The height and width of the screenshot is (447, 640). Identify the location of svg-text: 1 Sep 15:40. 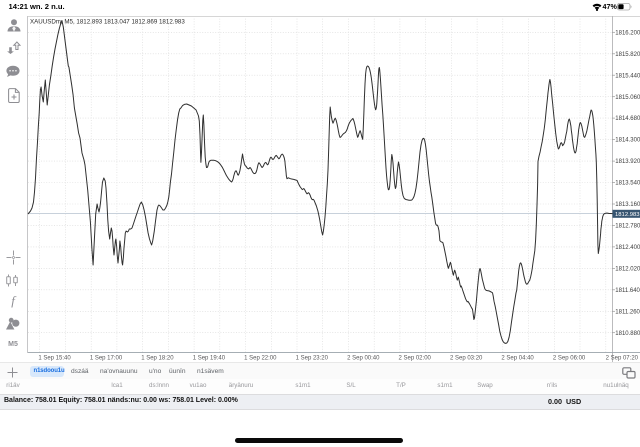
(54, 359).